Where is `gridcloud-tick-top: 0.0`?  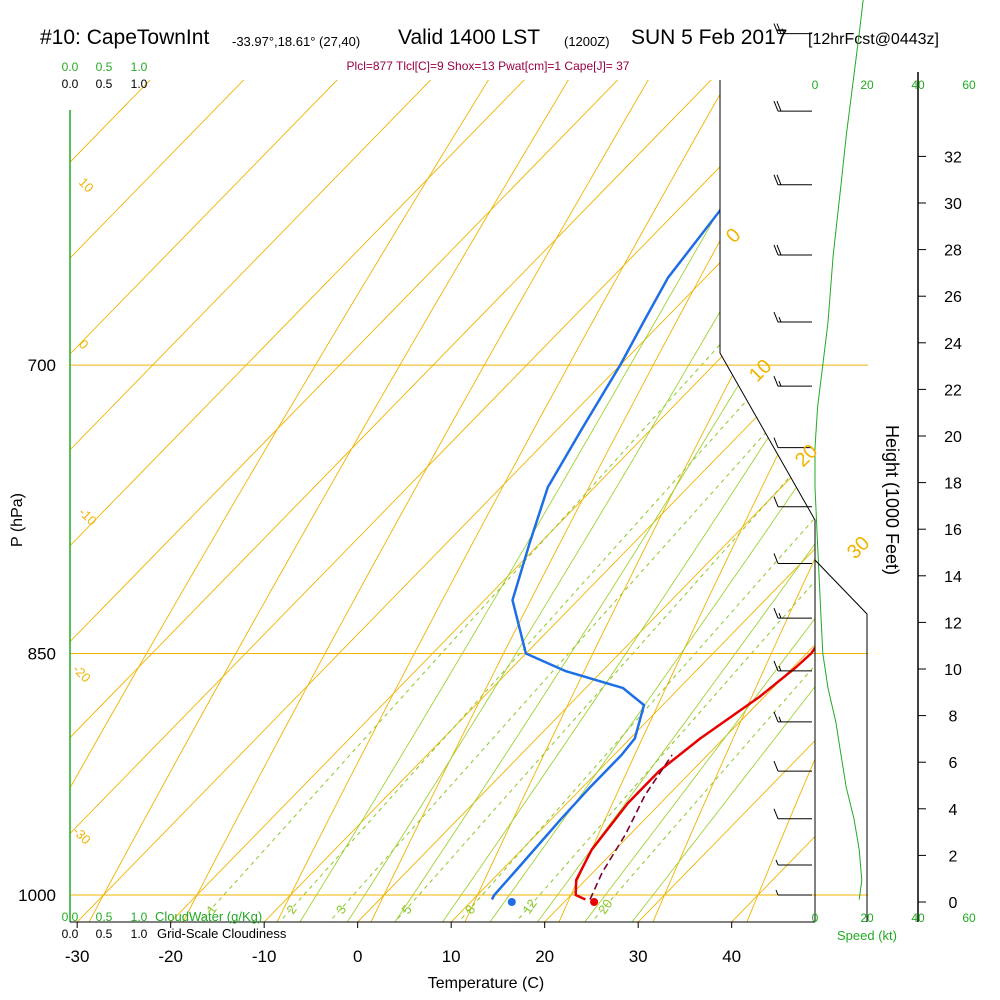
gridcloud-tick-top: 0.0 is located at coordinates (70, 84).